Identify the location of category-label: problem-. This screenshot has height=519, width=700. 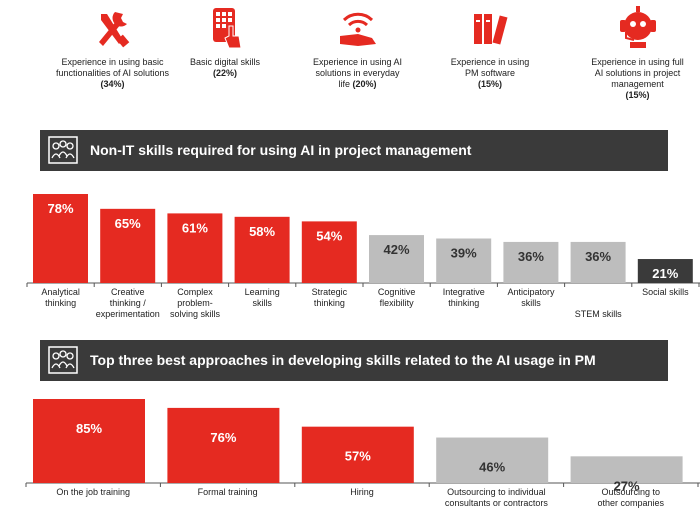
(195, 303).